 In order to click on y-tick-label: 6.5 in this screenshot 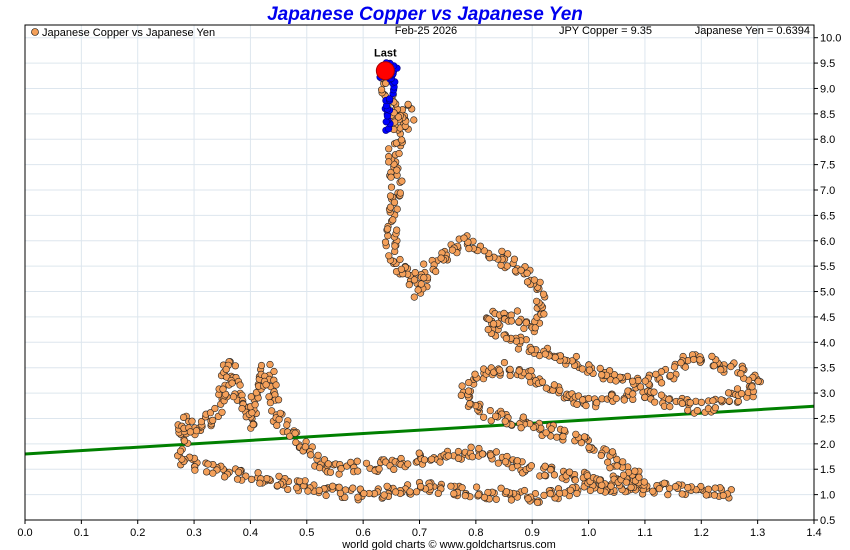, I will do `click(827, 216)`.